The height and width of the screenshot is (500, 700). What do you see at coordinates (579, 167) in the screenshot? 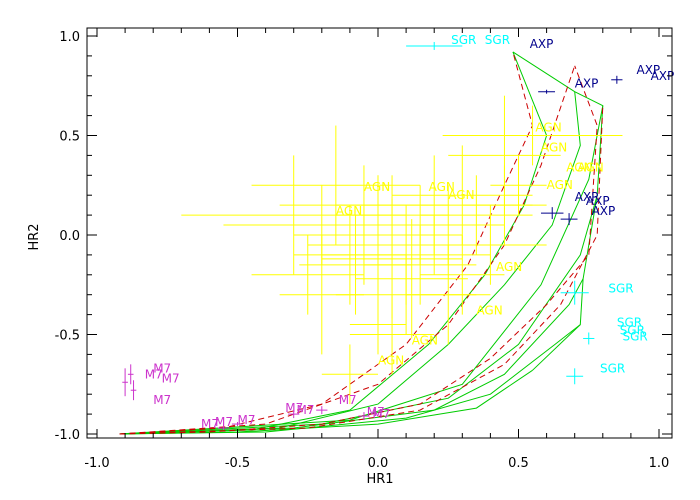
I see `agn-label-2: AGN` at bounding box center [579, 167].